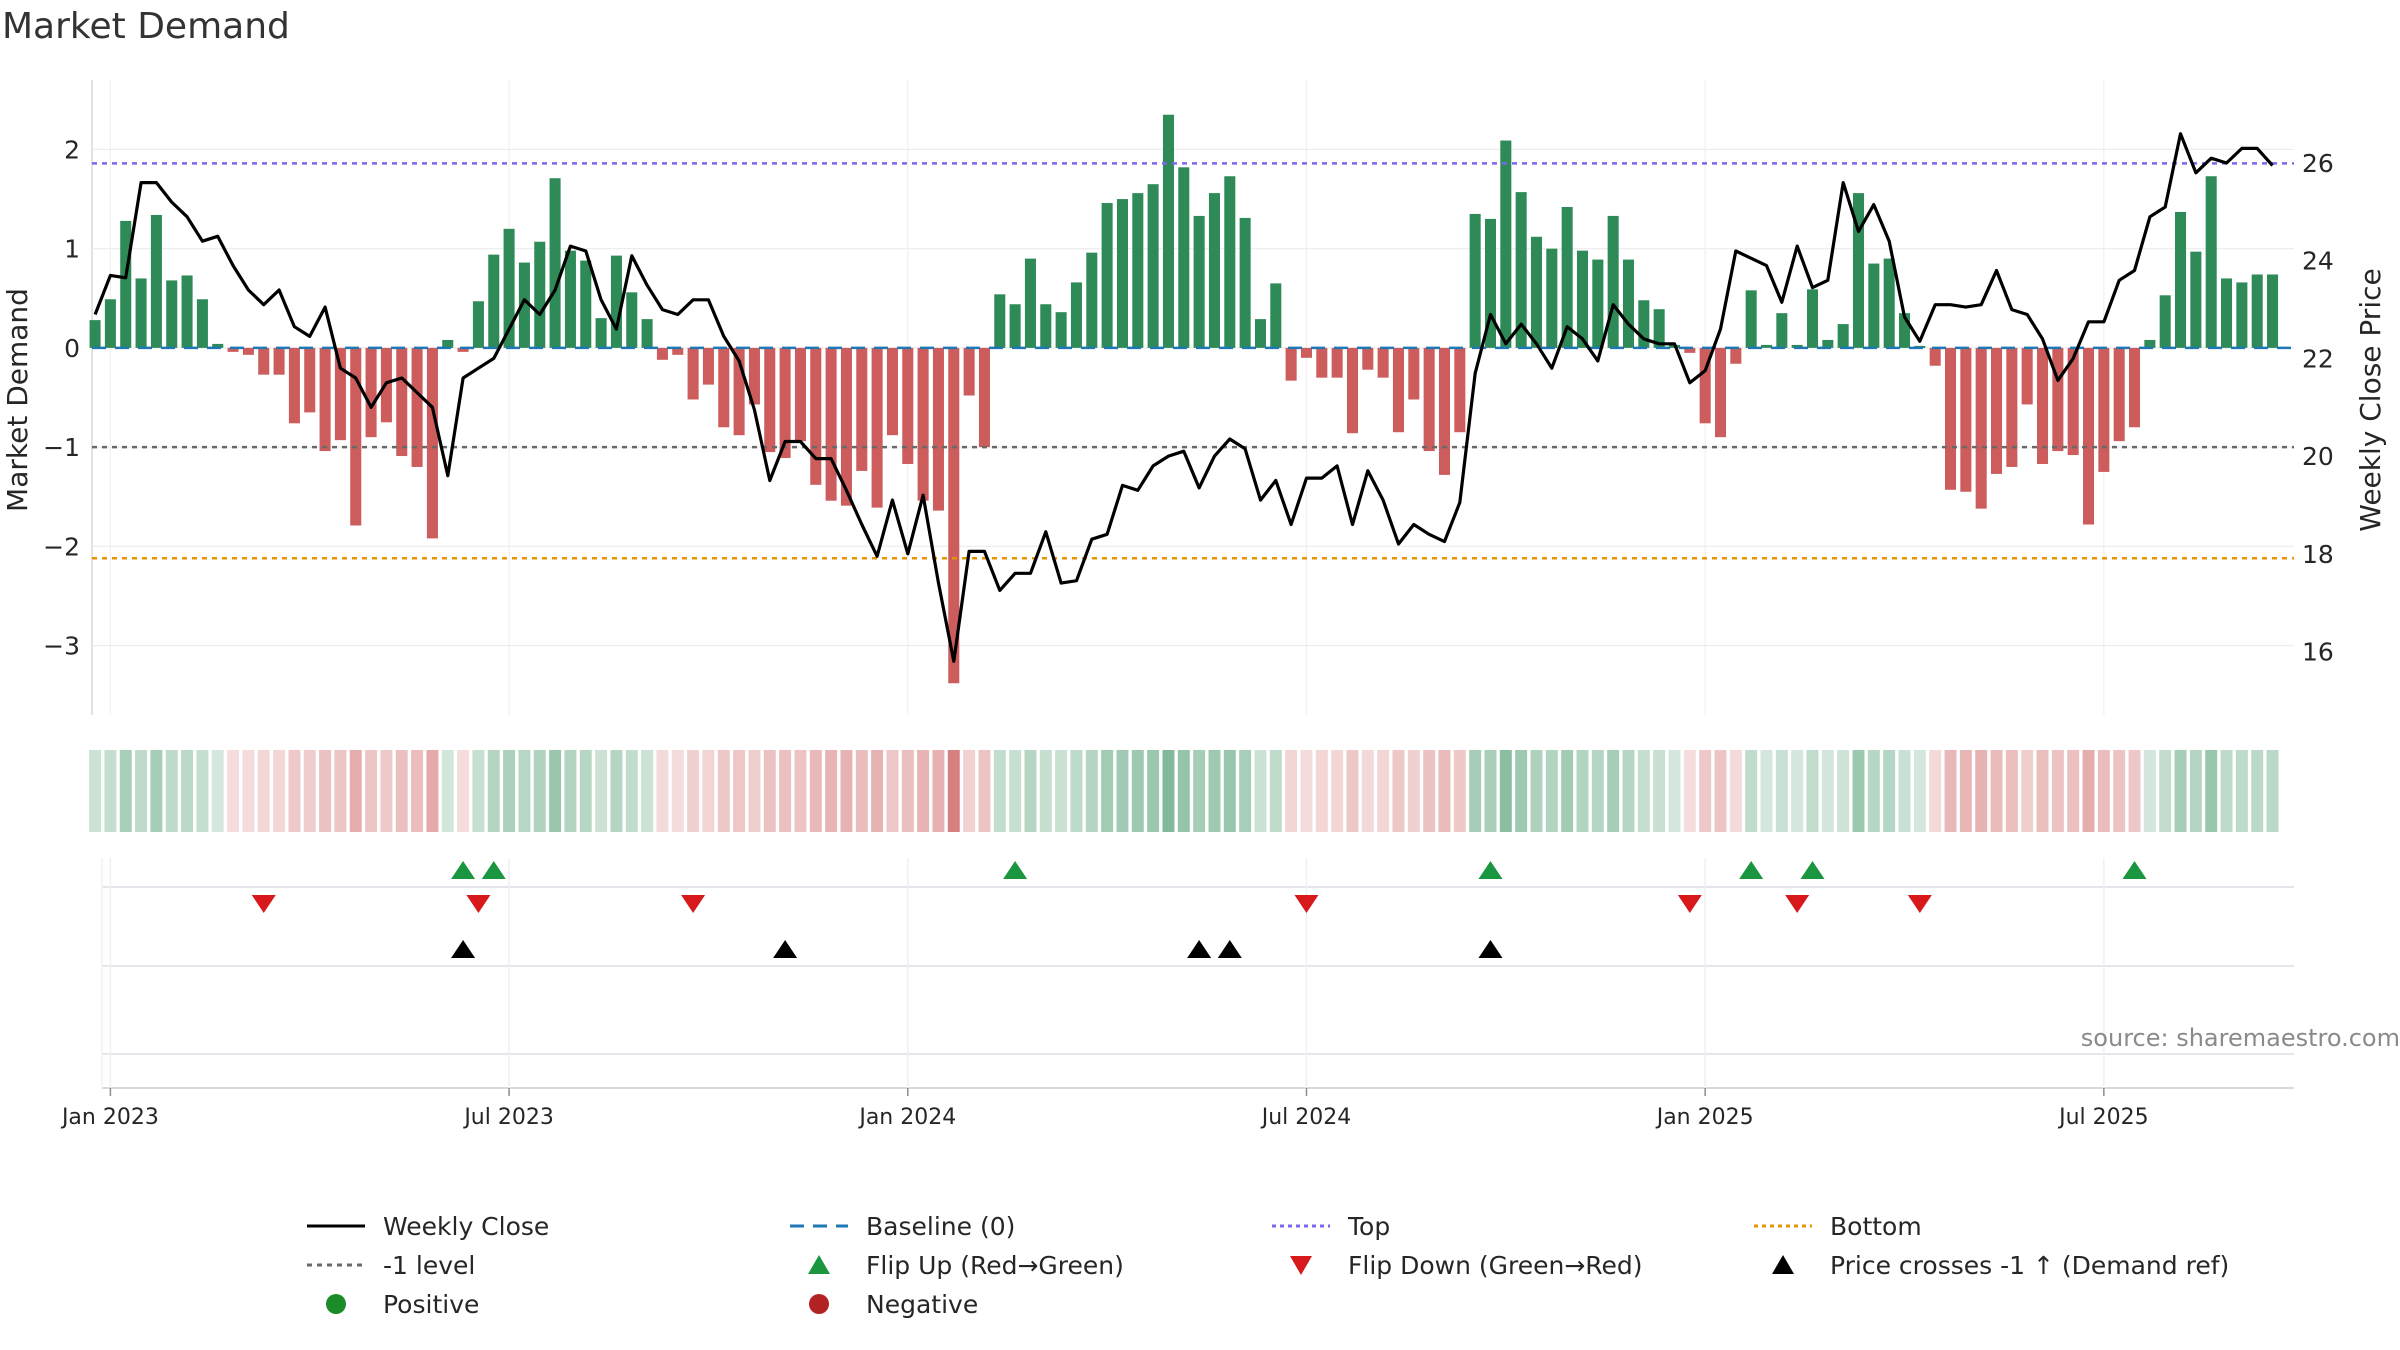 This screenshot has height=1350, width=2400. Describe the element at coordinates (466, 1226) in the screenshot. I see `legend-label: Weekly Close` at that location.